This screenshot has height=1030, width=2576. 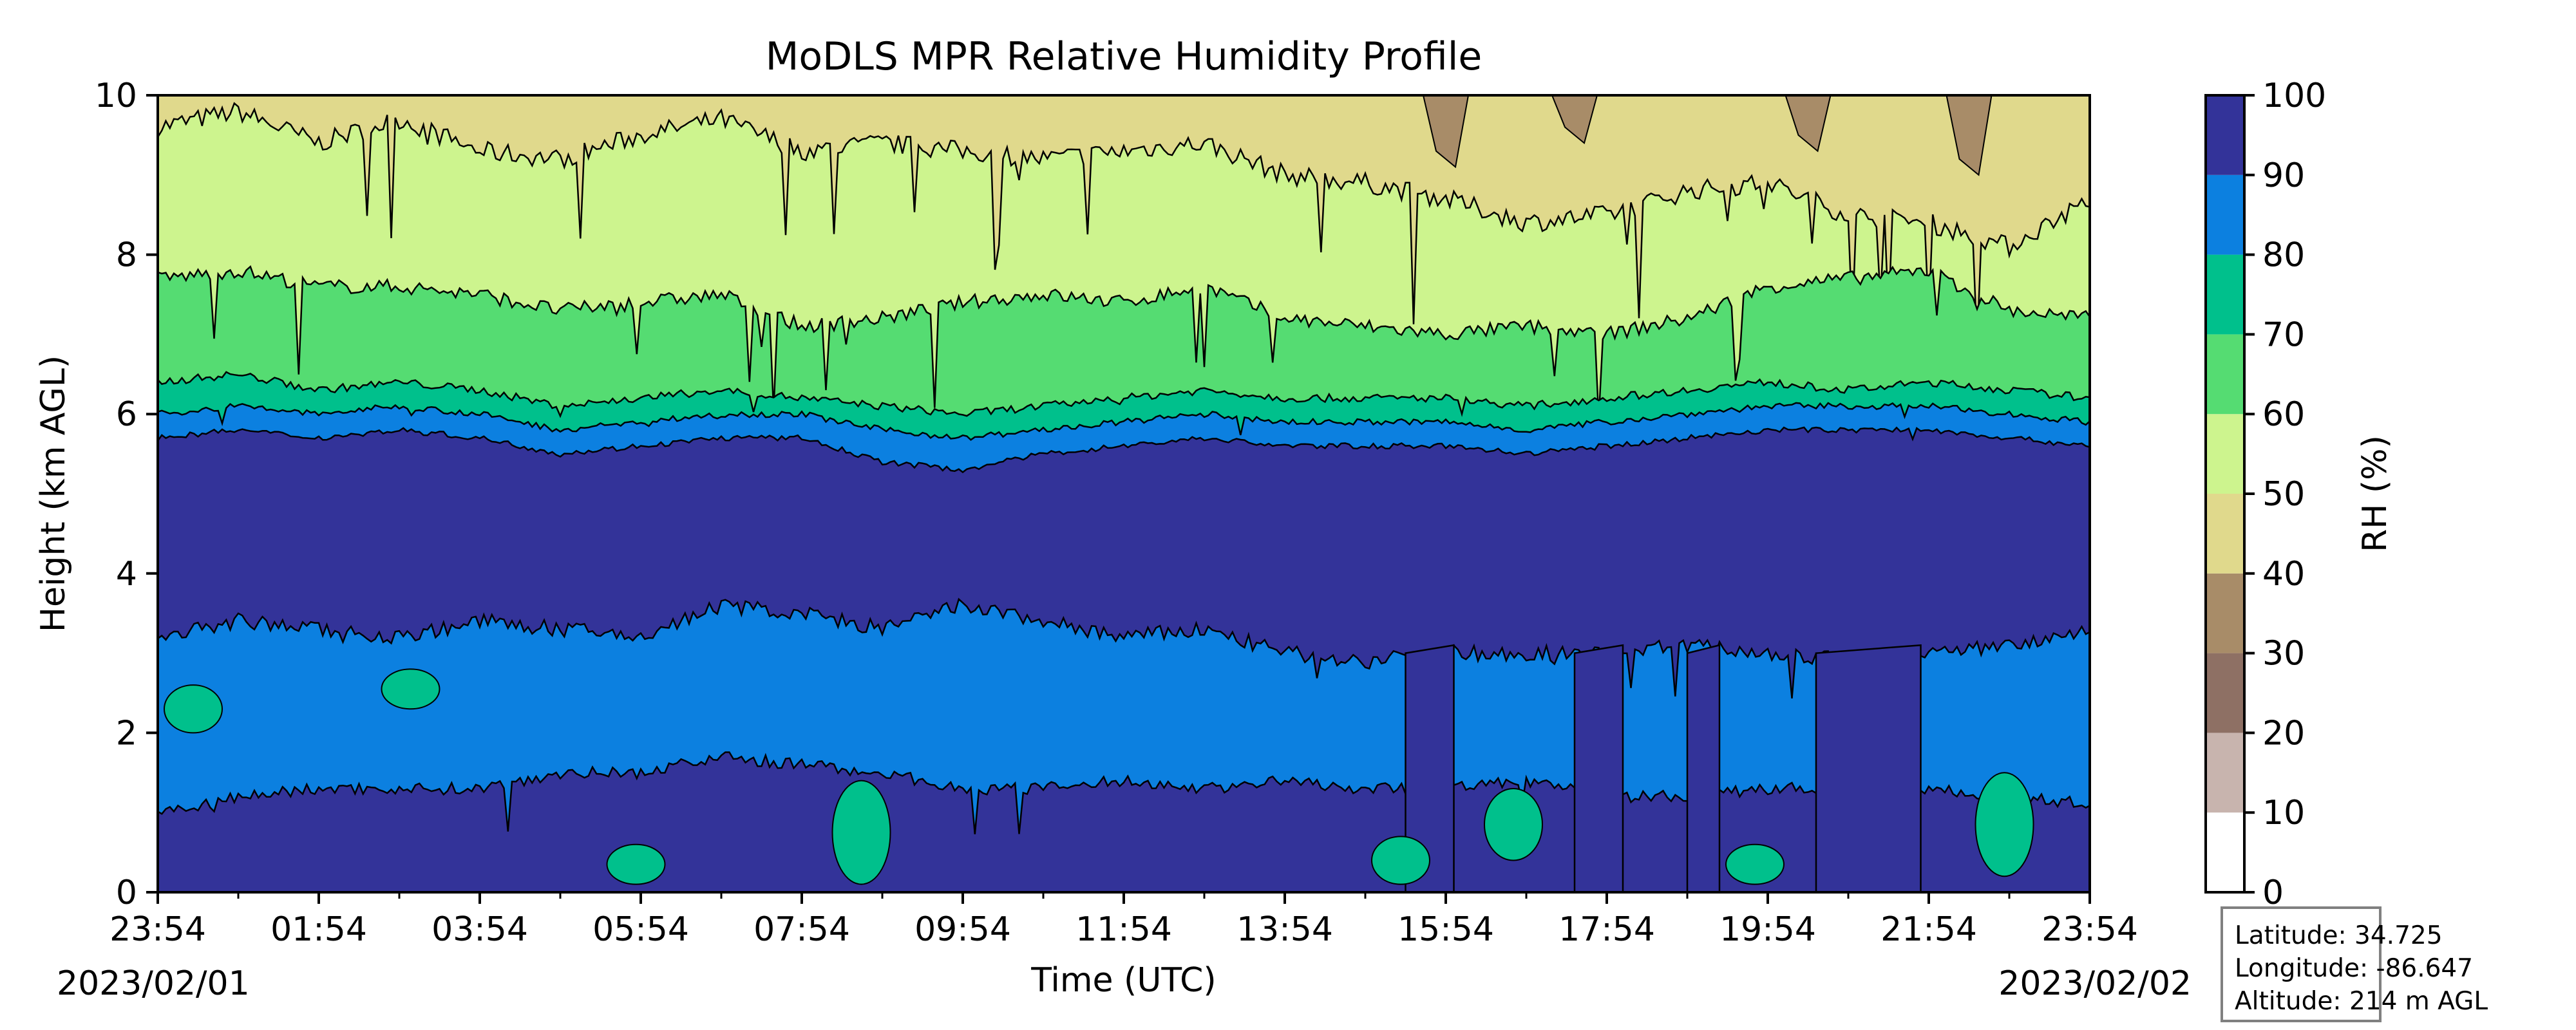 I want to click on y-tick-label: 4, so click(x=127, y=574).